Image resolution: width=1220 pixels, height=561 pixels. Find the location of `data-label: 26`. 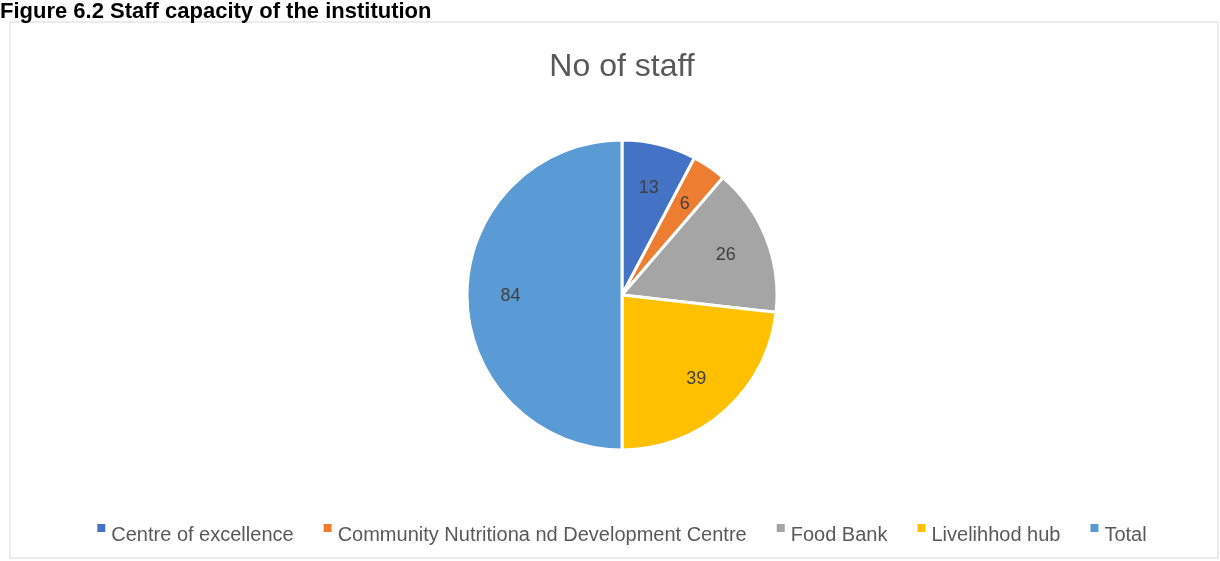

data-label: 26 is located at coordinates (725, 254).